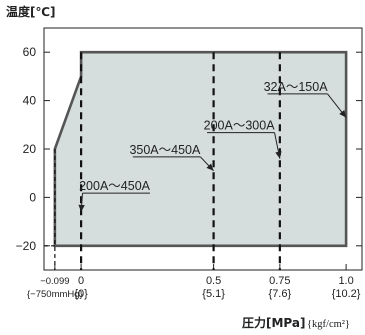 This screenshot has width=365, height=335. What do you see at coordinates (273, 322) in the screenshot?
I see `x-axis-label: 圧力[MPa]` at bounding box center [273, 322].